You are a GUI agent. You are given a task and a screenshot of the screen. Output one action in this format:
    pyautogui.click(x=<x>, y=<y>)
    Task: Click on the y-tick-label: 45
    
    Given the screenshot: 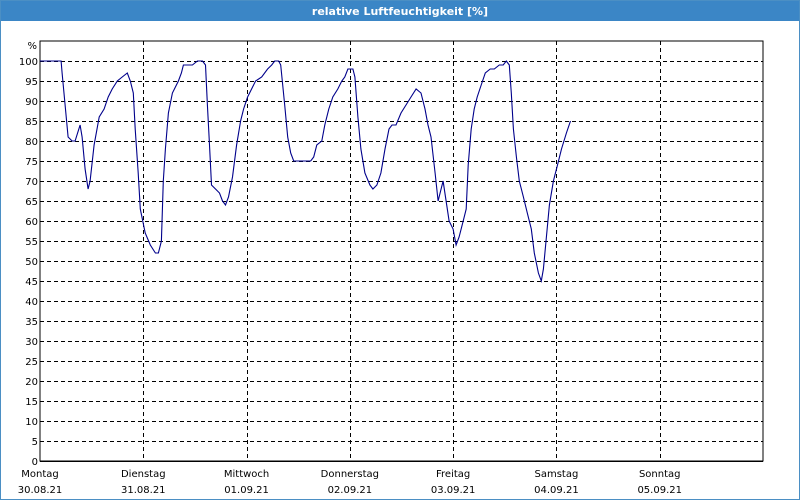 What is the action you would take?
    pyautogui.click(x=31, y=282)
    